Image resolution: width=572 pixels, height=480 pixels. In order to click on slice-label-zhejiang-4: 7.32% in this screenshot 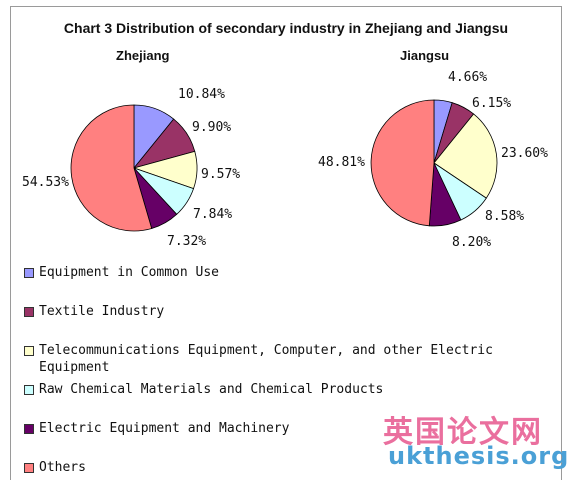, I will do `click(186, 241)`.